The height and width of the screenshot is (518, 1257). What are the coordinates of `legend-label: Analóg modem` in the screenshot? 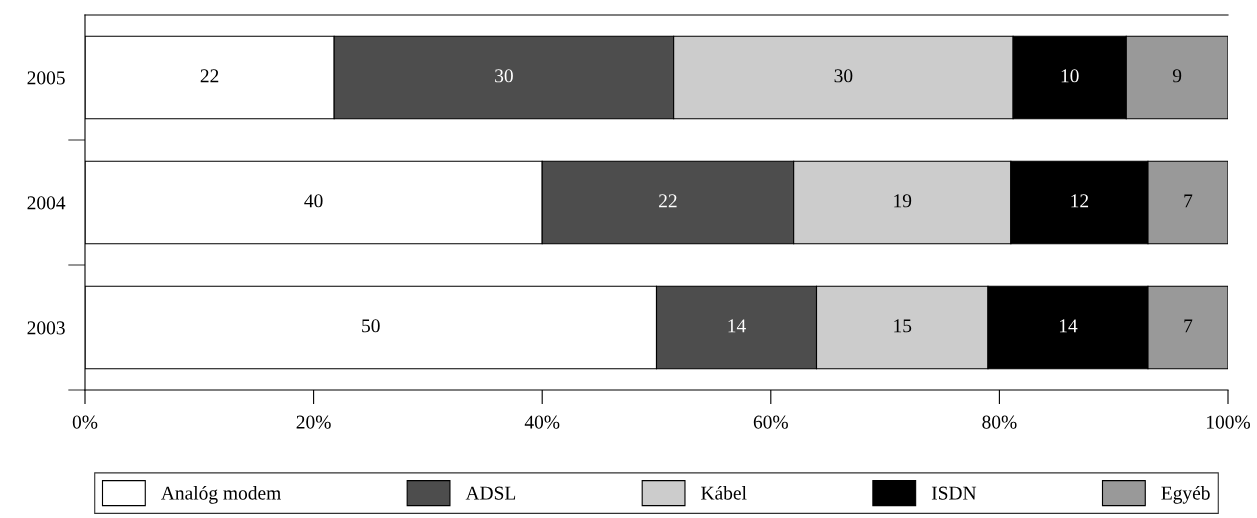 It's located at (221, 494).